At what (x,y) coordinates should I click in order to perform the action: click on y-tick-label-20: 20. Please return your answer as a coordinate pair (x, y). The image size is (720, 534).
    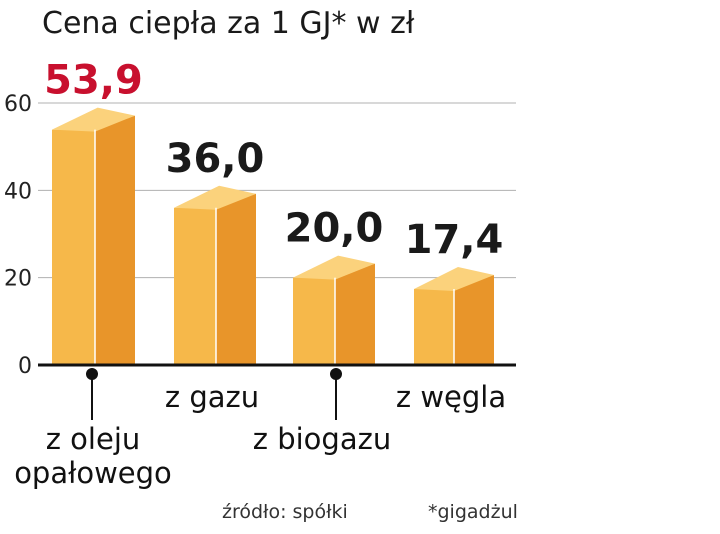
    Looking at the image, I should click on (18, 279).